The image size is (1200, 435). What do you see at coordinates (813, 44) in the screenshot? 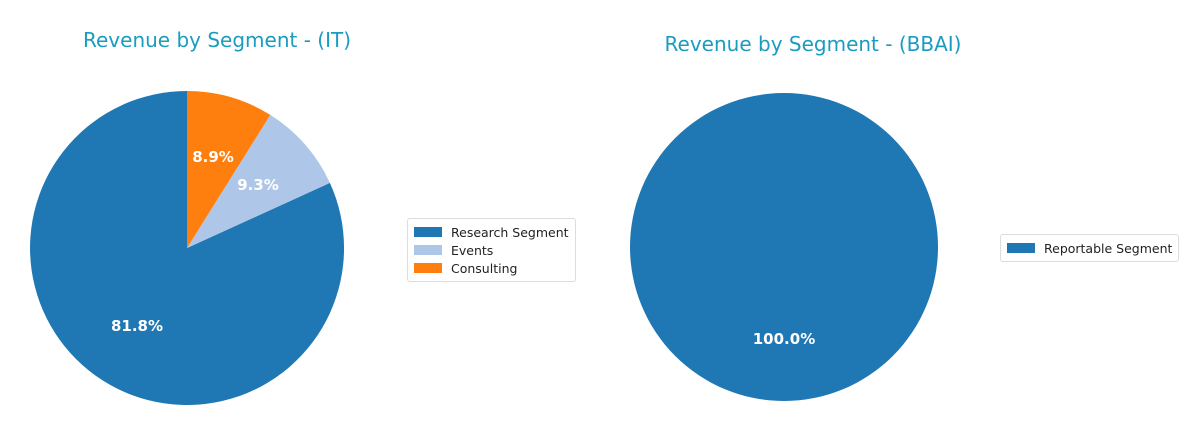
I see `chart-title-bbai: Revenue by Segment - (BBAI)` at bounding box center [813, 44].